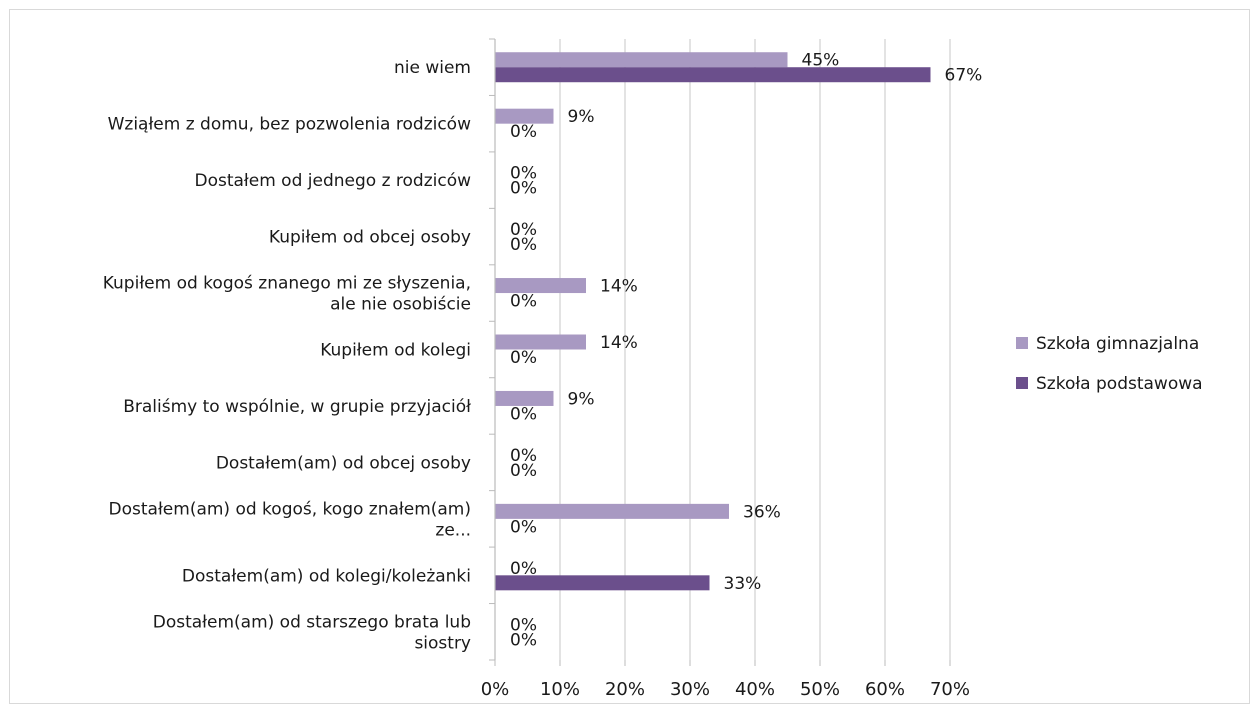 The width and height of the screenshot is (1255, 707). Describe the element at coordinates (690, 689) in the screenshot. I see `x-tick-label: 30%` at that location.